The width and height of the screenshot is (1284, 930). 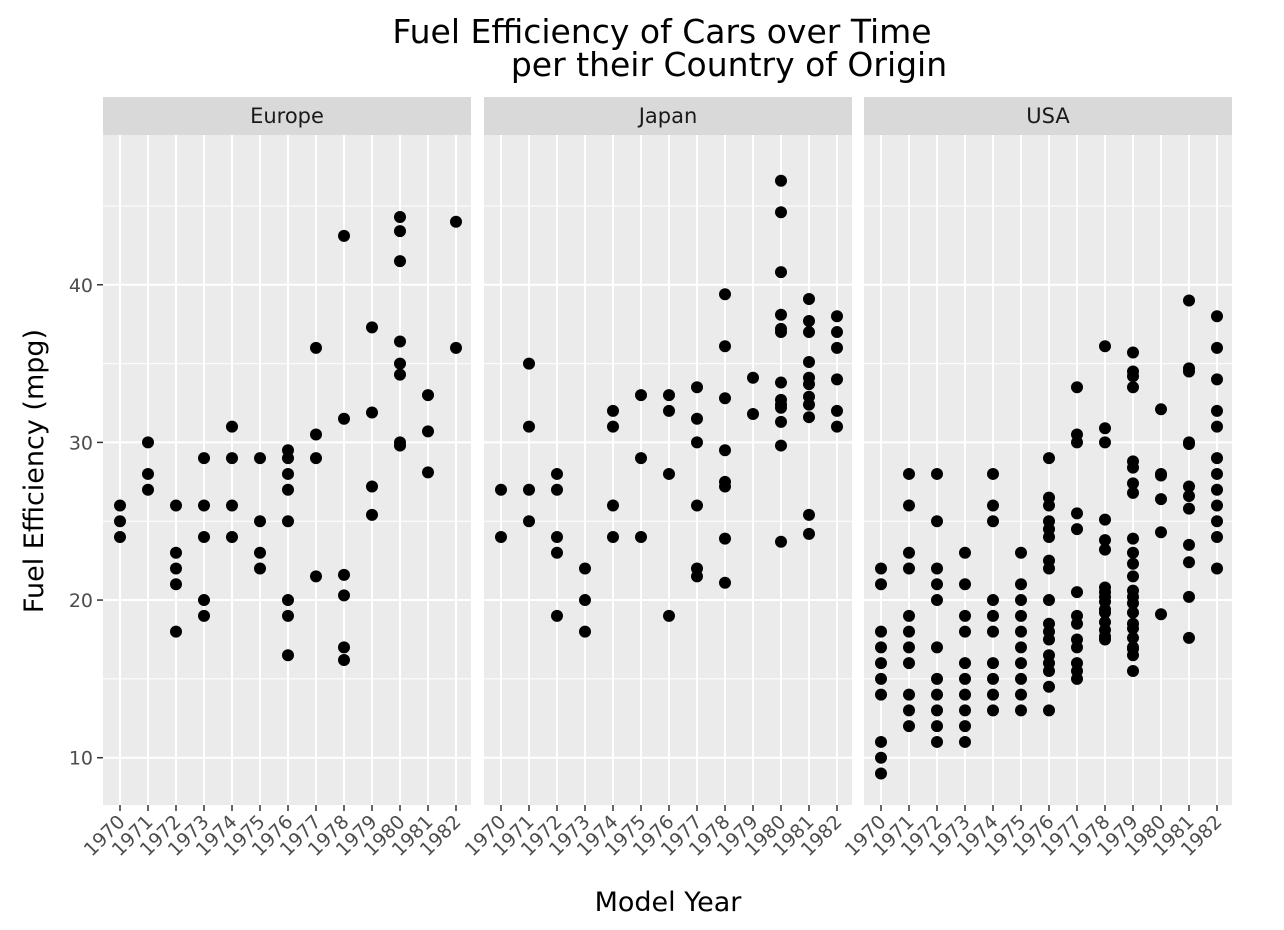 I want to click on y-tick-label: 20, so click(x=81, y=601).